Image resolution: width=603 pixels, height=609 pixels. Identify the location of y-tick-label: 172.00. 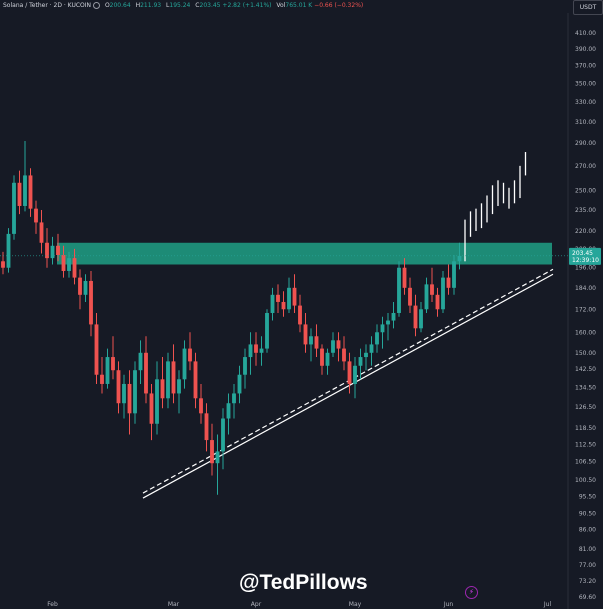
(585, 309).